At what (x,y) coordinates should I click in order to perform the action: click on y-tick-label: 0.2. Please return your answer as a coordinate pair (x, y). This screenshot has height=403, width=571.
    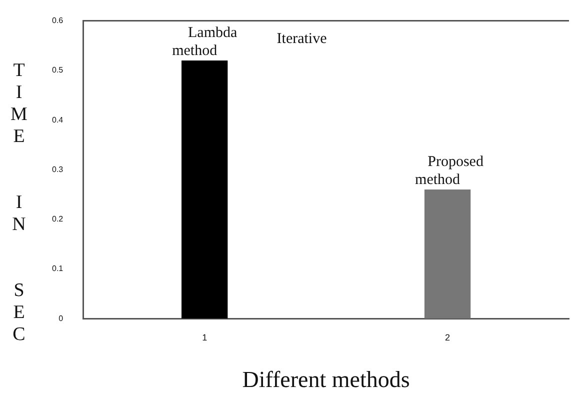
    Looking at the image, I should click on (58, 219).